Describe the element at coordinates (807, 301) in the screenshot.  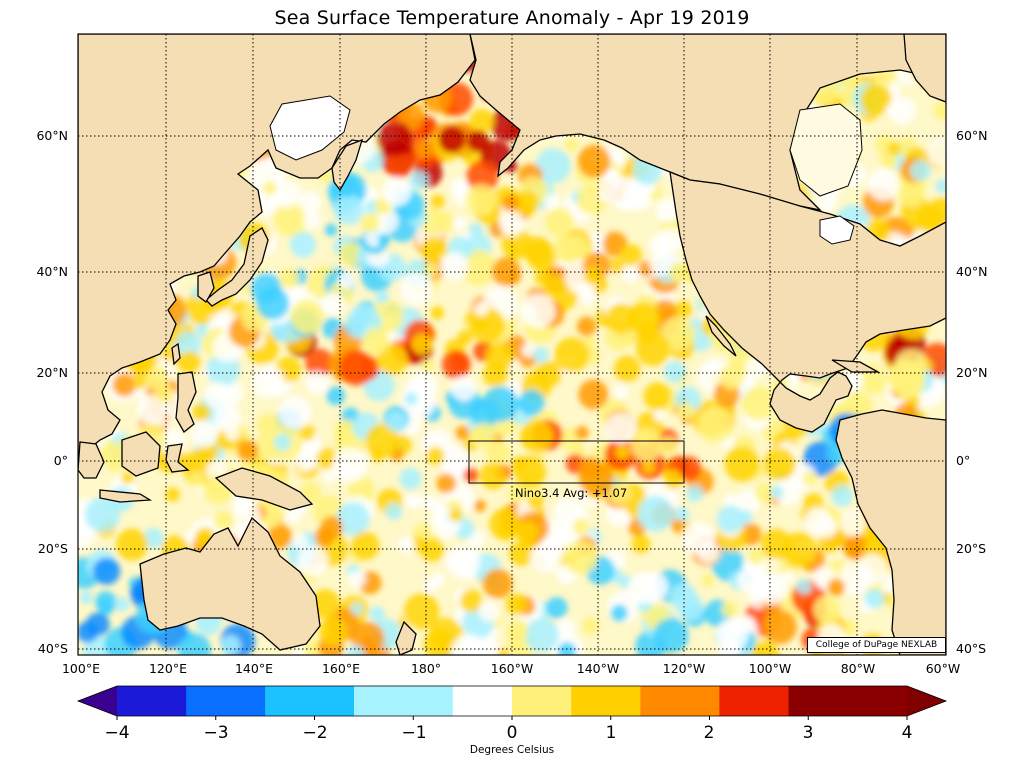
I see `land-north-america` at that location.